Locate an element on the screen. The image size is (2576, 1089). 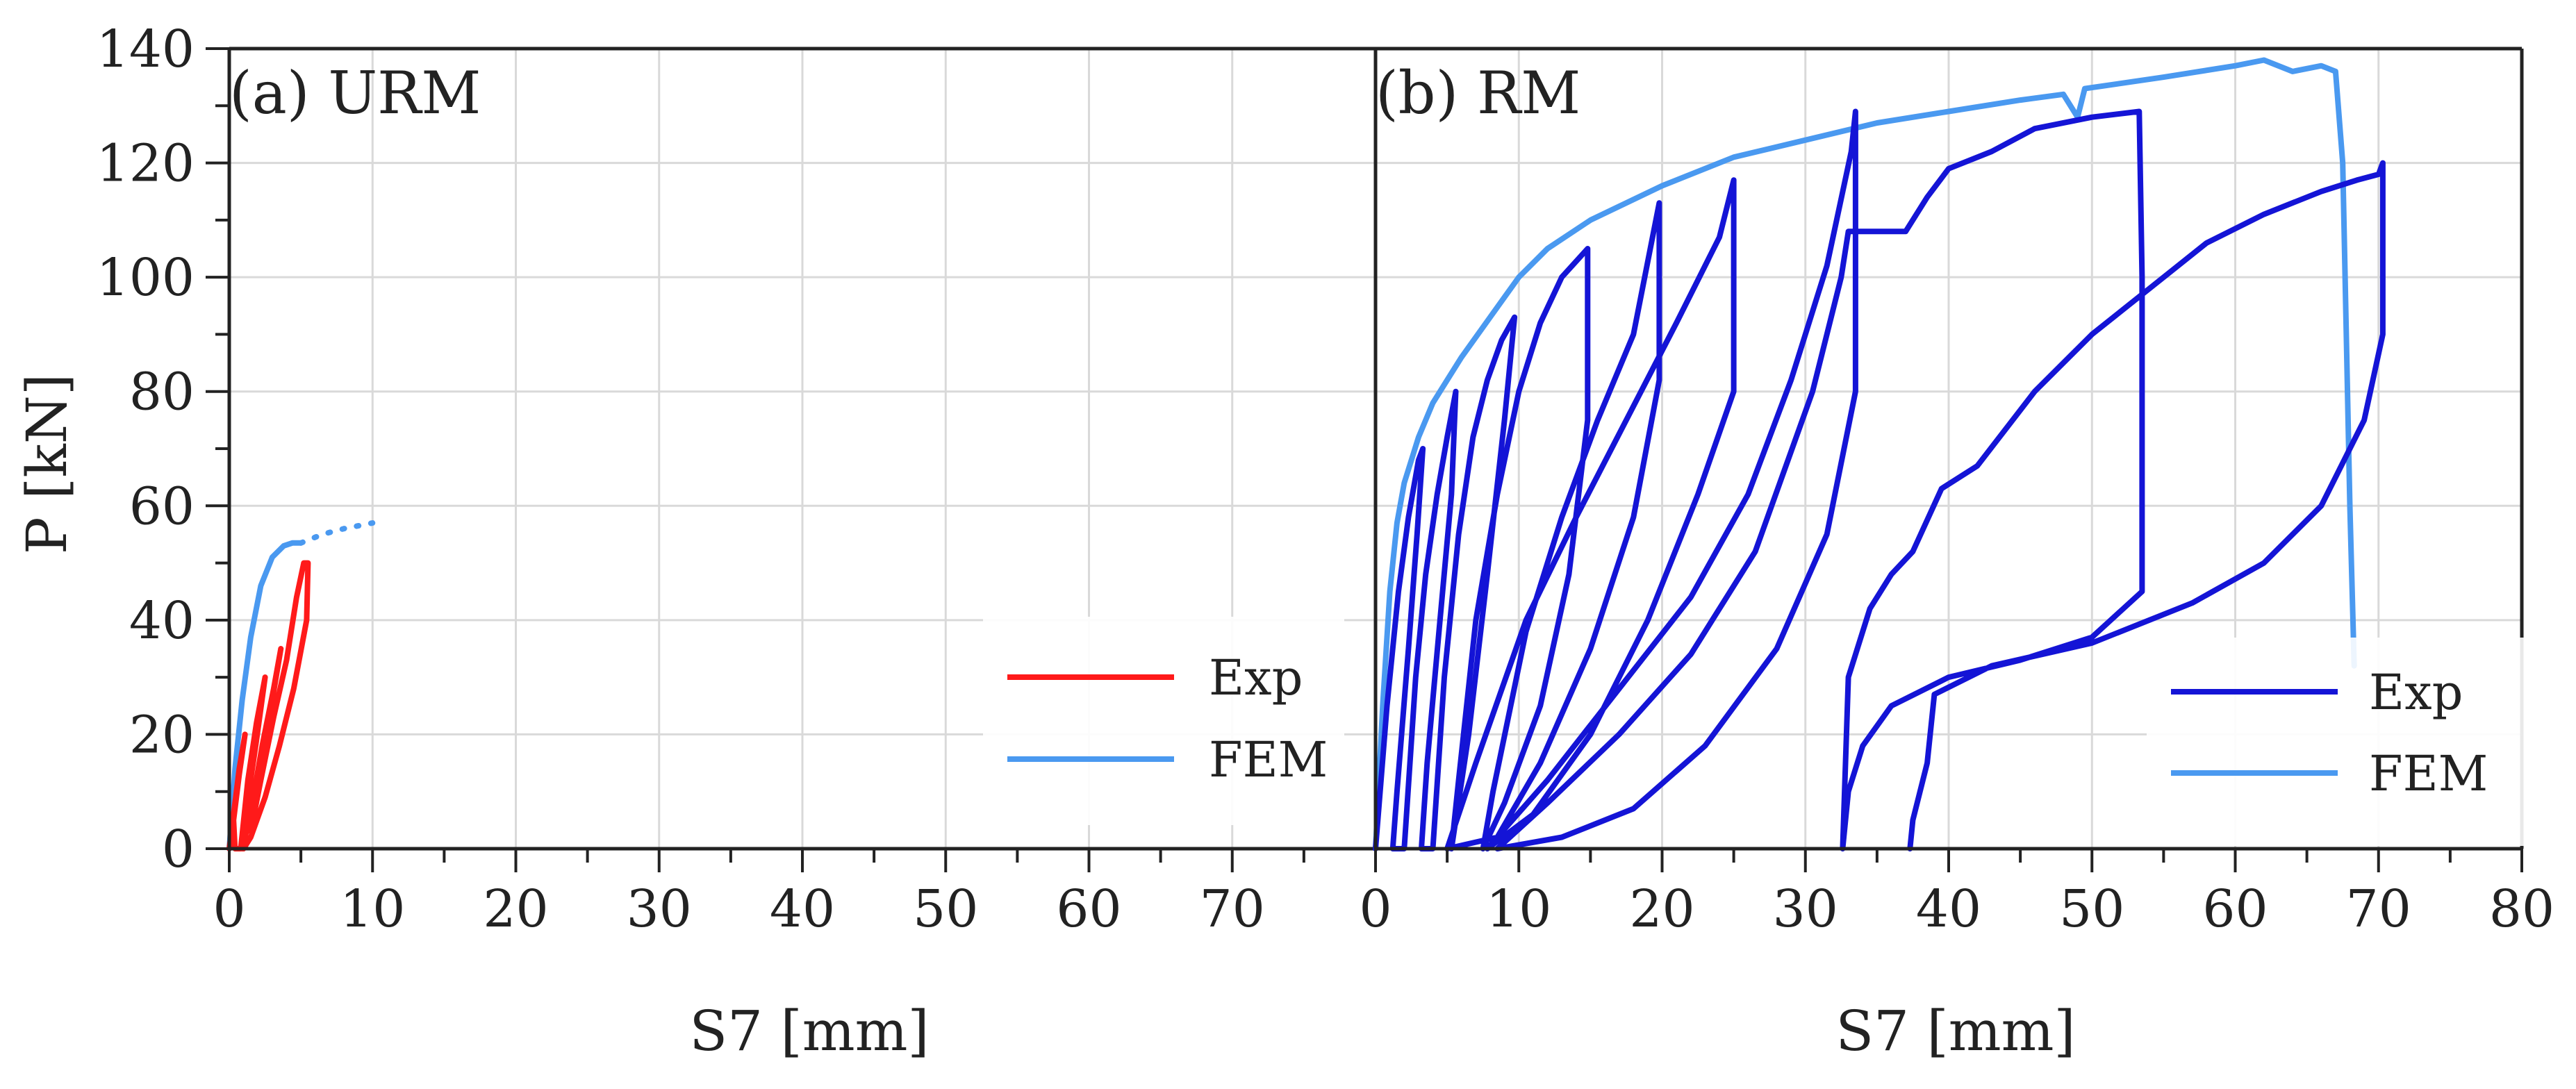
y-tick-label: 120 is located at coordinates (146, 164).